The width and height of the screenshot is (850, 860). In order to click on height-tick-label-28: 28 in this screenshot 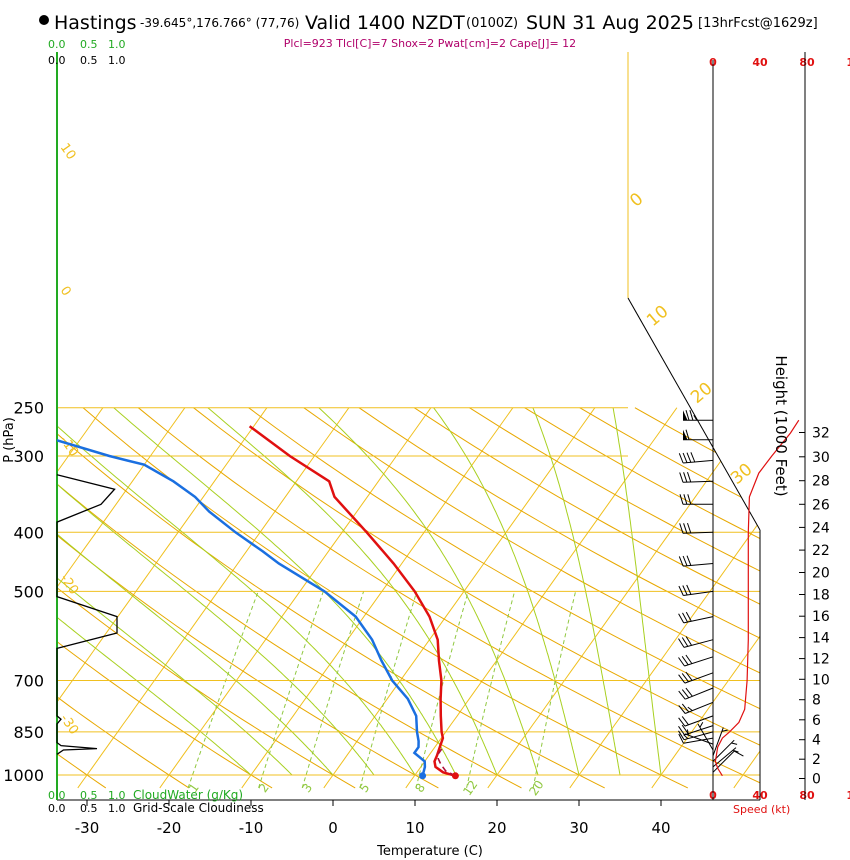, I will do `click(821, 482)`.